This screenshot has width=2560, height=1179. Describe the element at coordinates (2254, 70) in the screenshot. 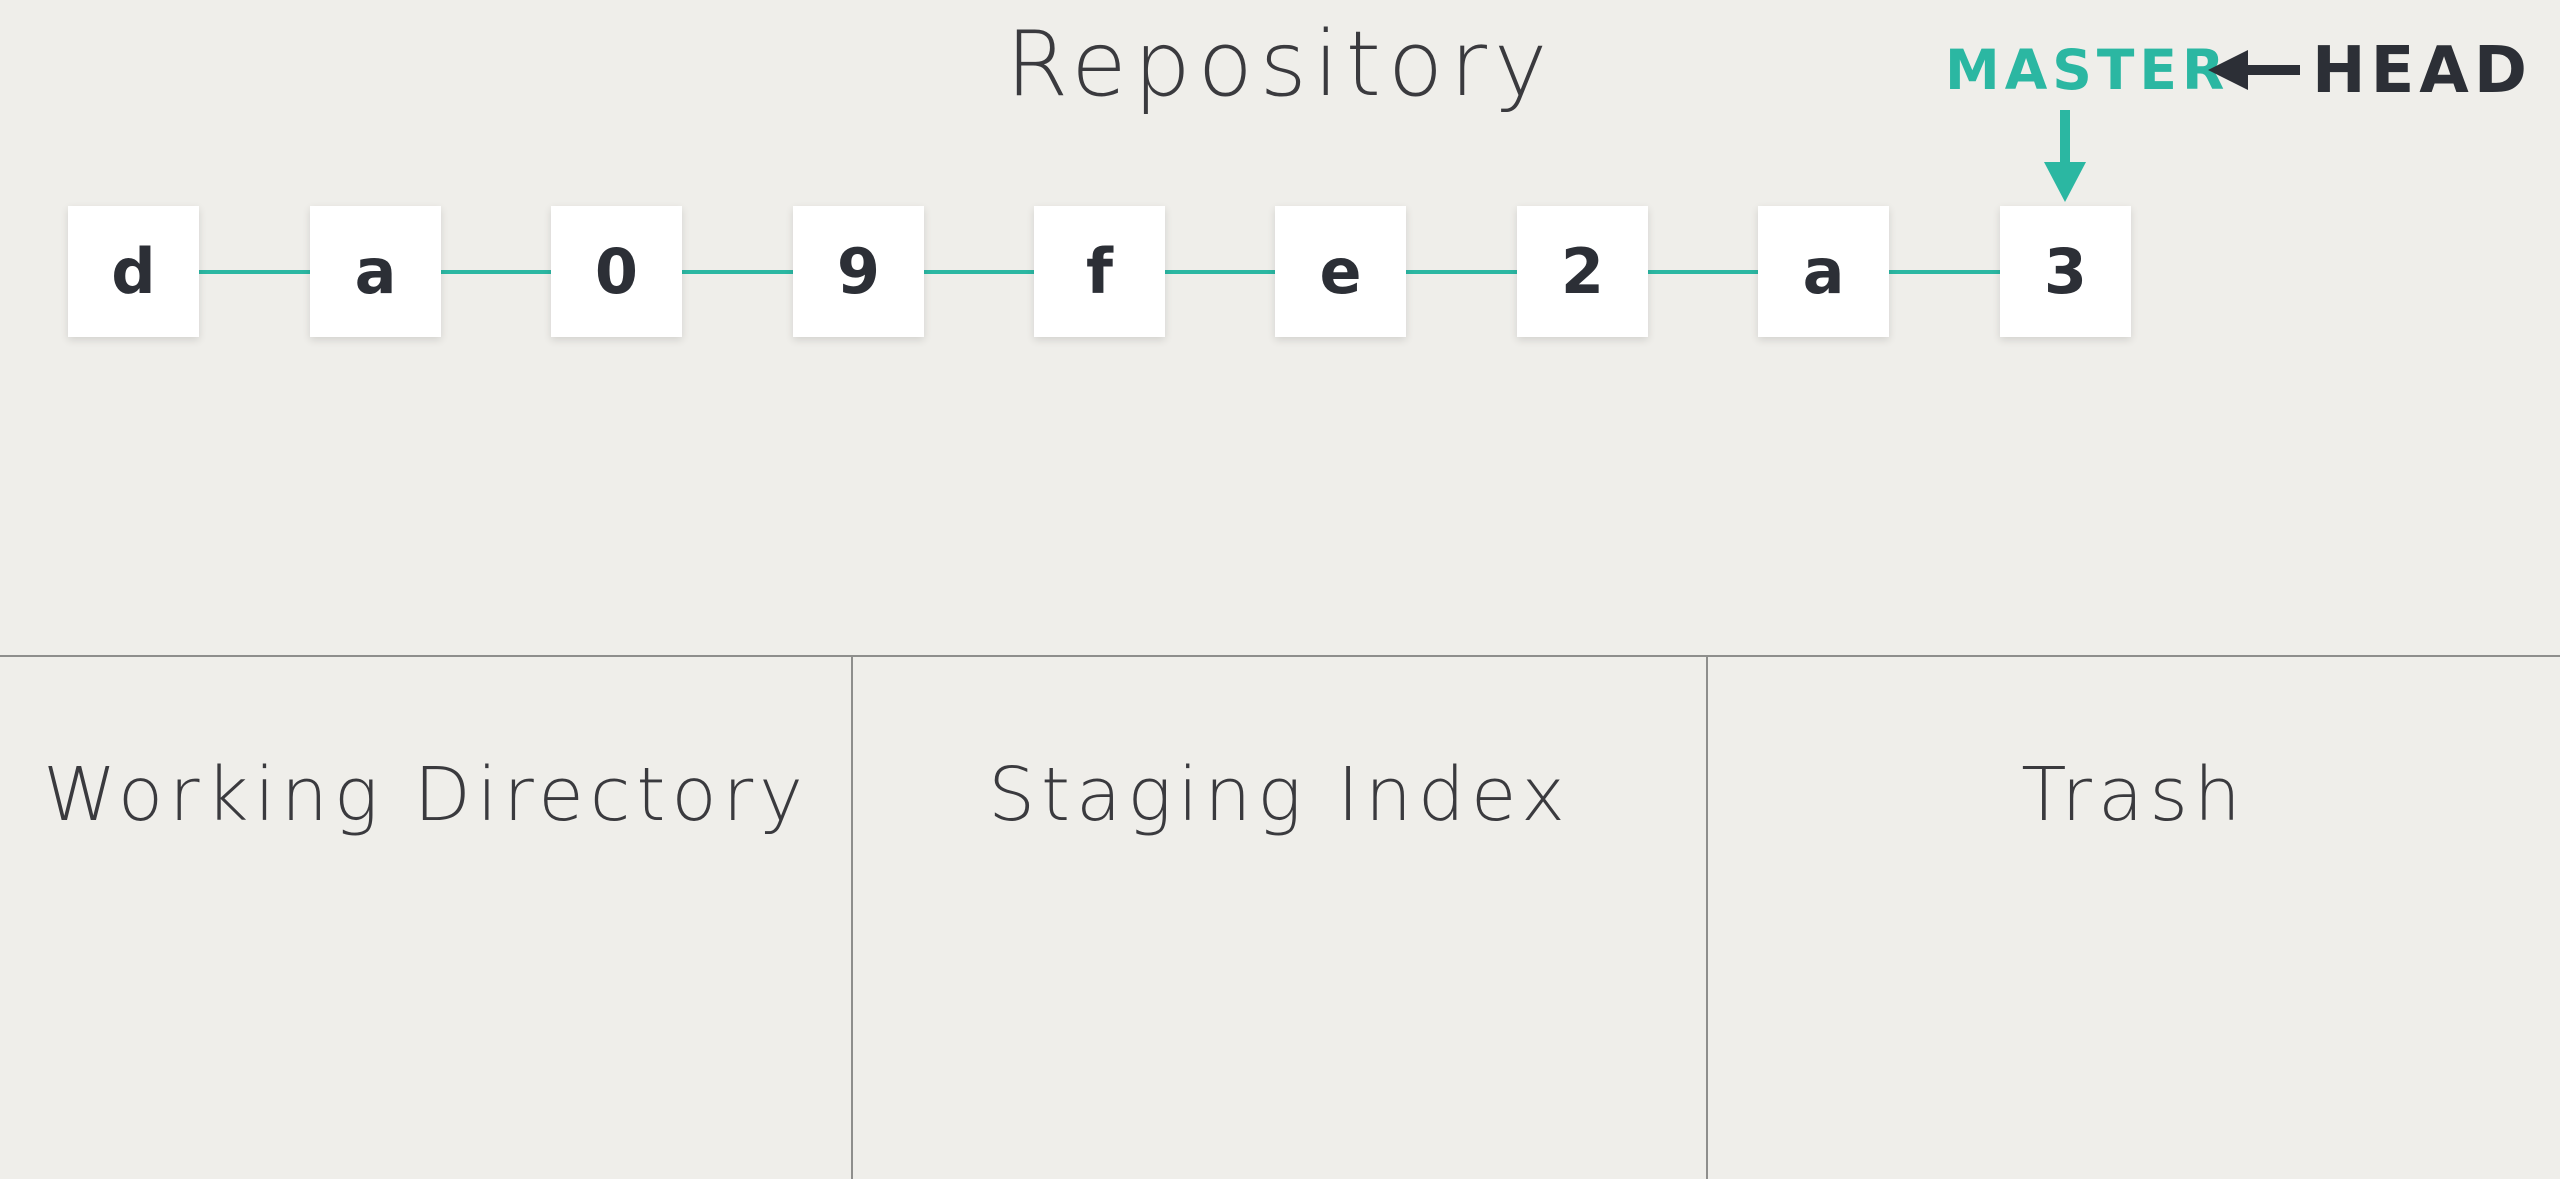

I see `arrow-left-icon` at that location.